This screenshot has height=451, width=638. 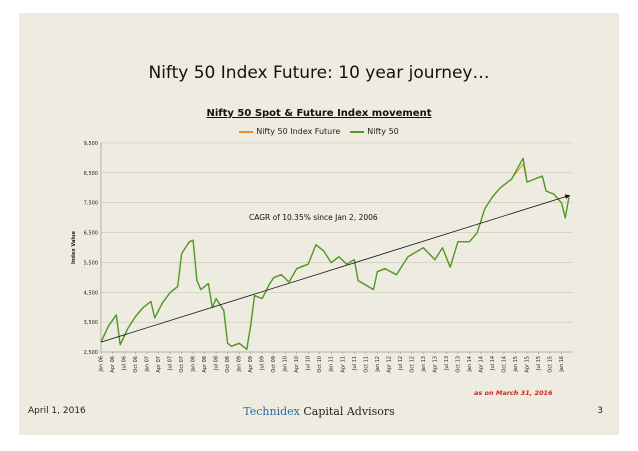 What do you see at coordinates (378, 364) in the screenshot?
I see `x-tick-label: Jan 12` at bounding box center [378, 364].